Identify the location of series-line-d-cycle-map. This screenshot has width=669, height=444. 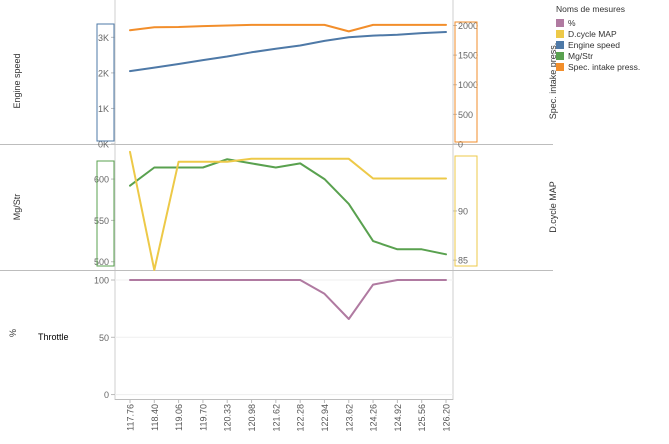
(288, 210).